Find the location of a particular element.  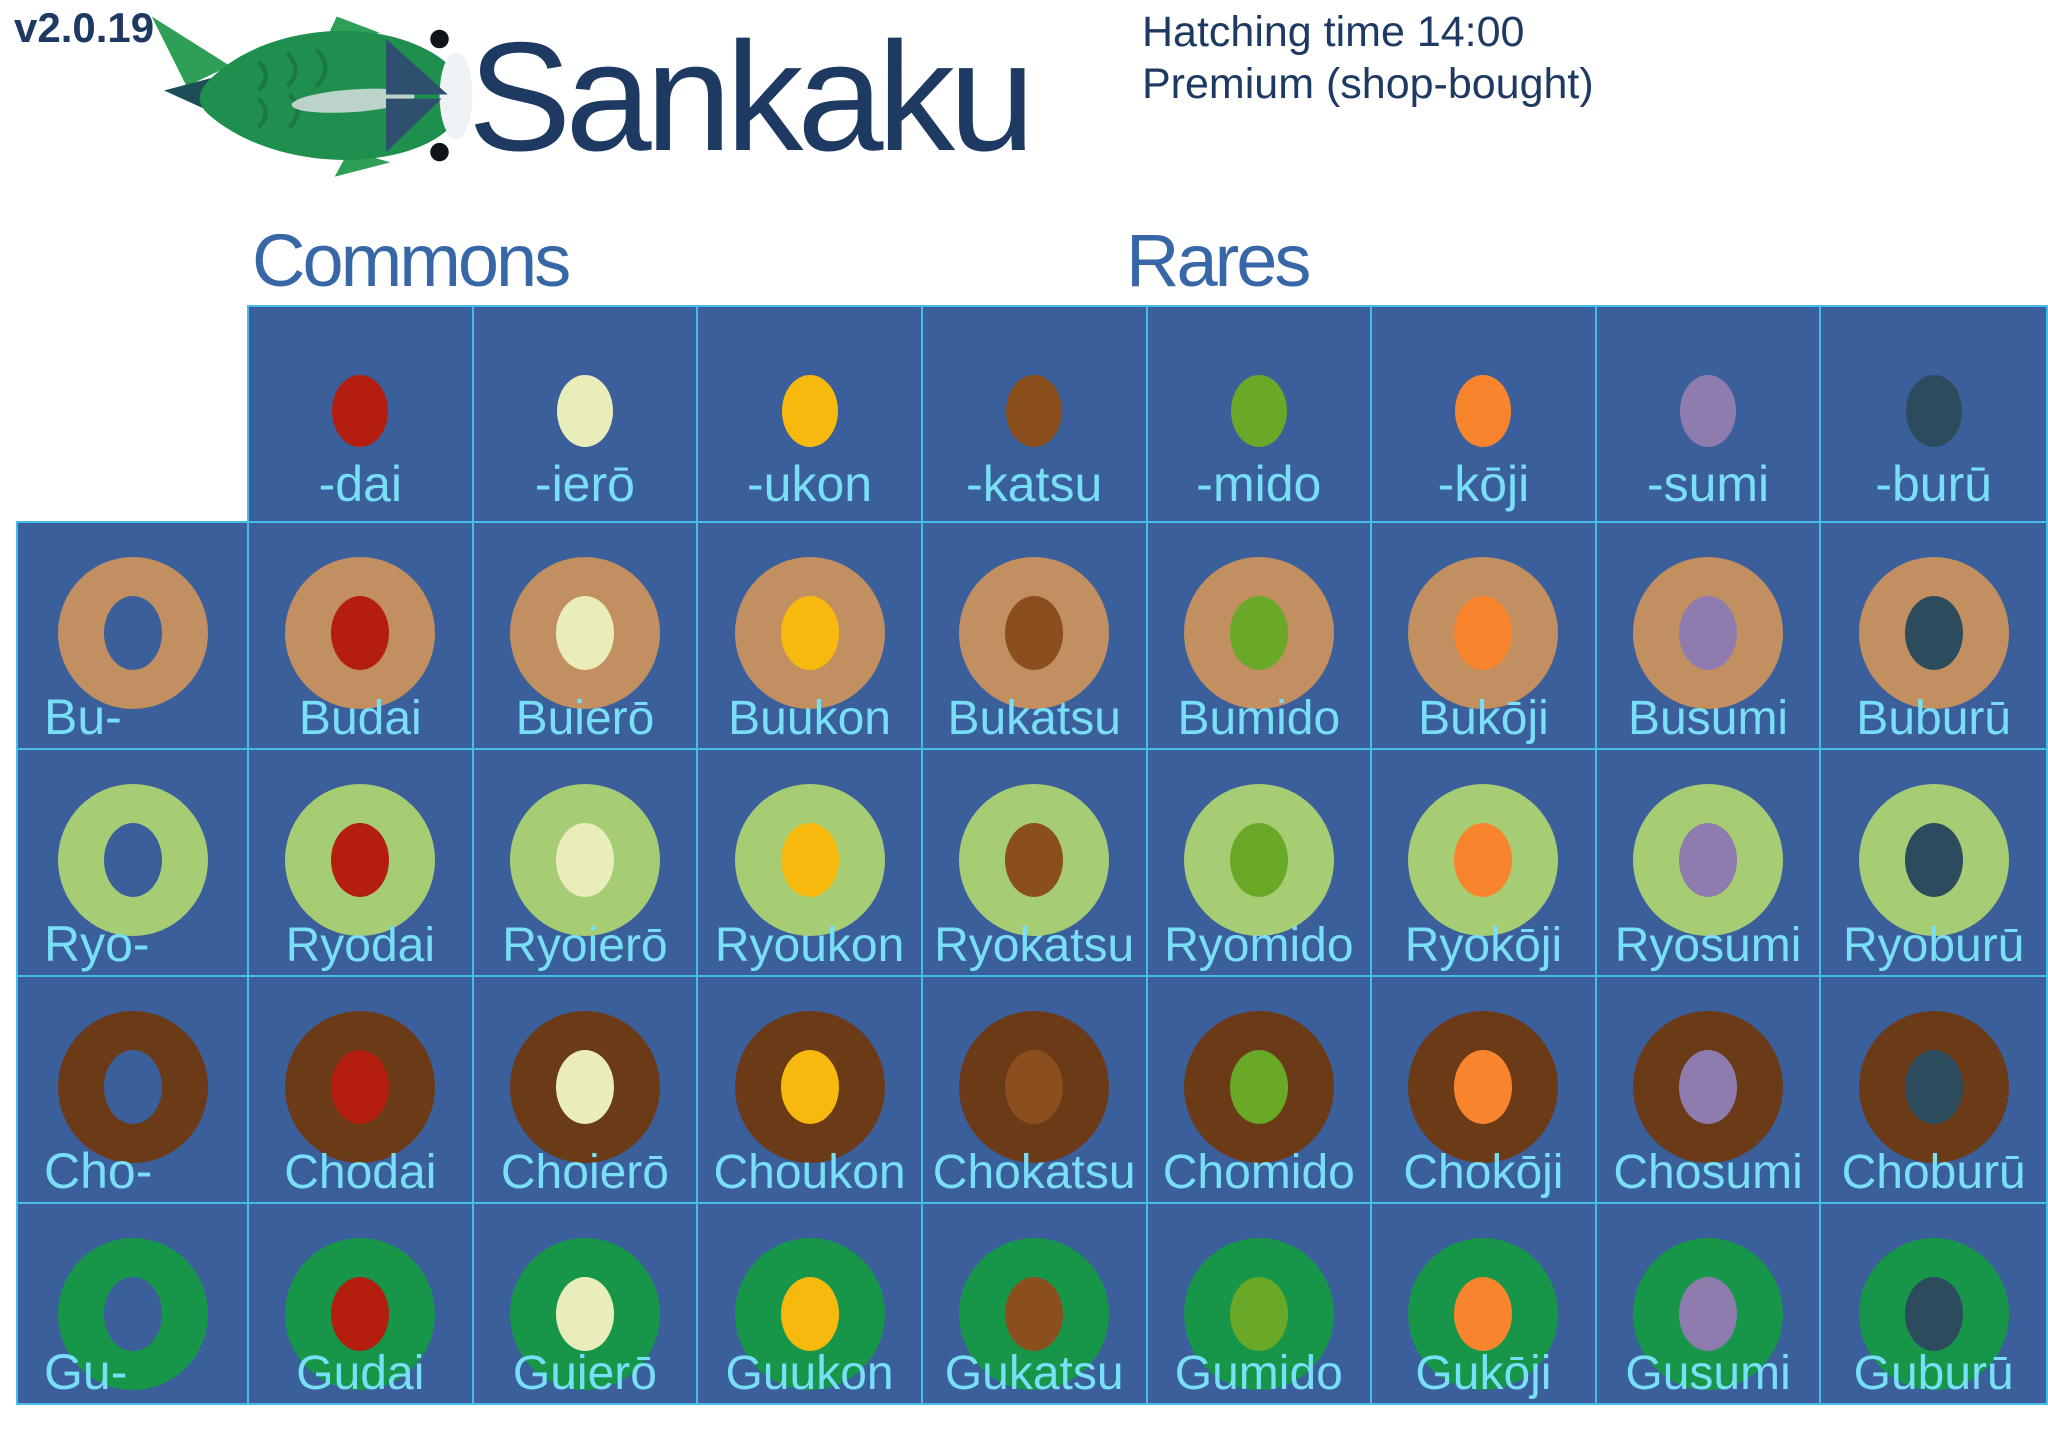

column-header-row: -dai -ierō -ukon -katsu -mido -kōji -sumi -burū is located at coordinates (1147, 413).